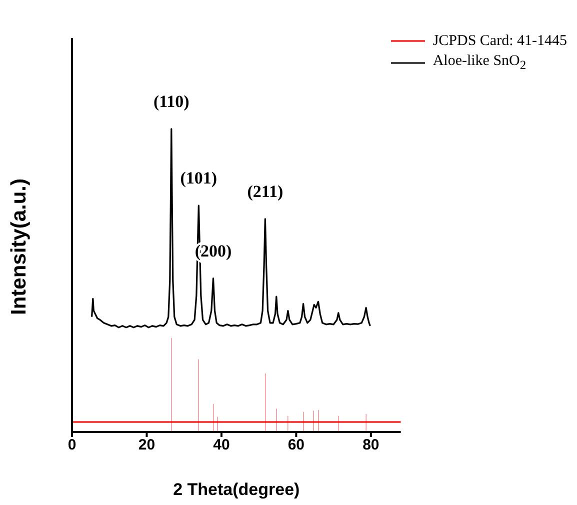 The image size is (577, 505). What do you see at coordinates (221, 445) in the screenshot?
I see `x-tick-label: 40` at bounding box center [221, 445].